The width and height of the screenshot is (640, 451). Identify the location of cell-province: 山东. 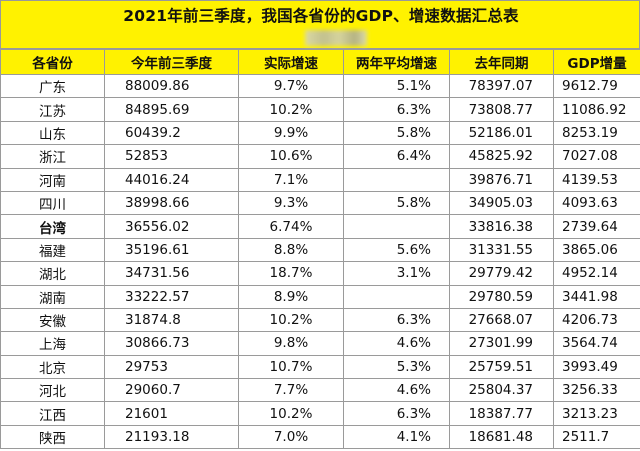
(52, 133).